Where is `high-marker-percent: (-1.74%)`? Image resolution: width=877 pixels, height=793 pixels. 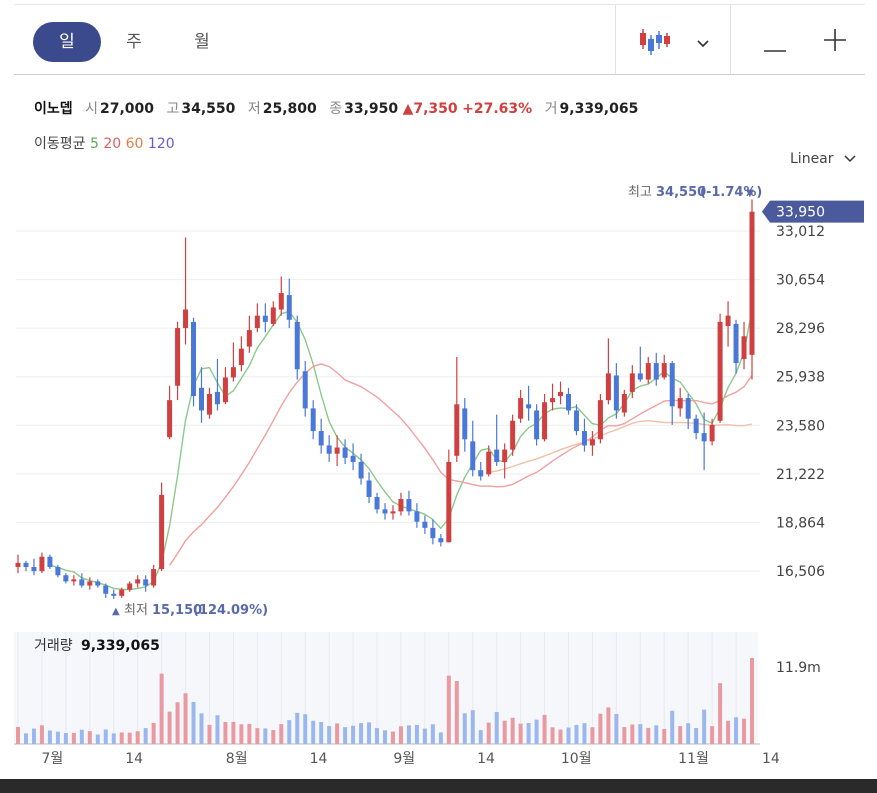 high-marker-percent: (-1.74%) is located at coordinates (731, 192).